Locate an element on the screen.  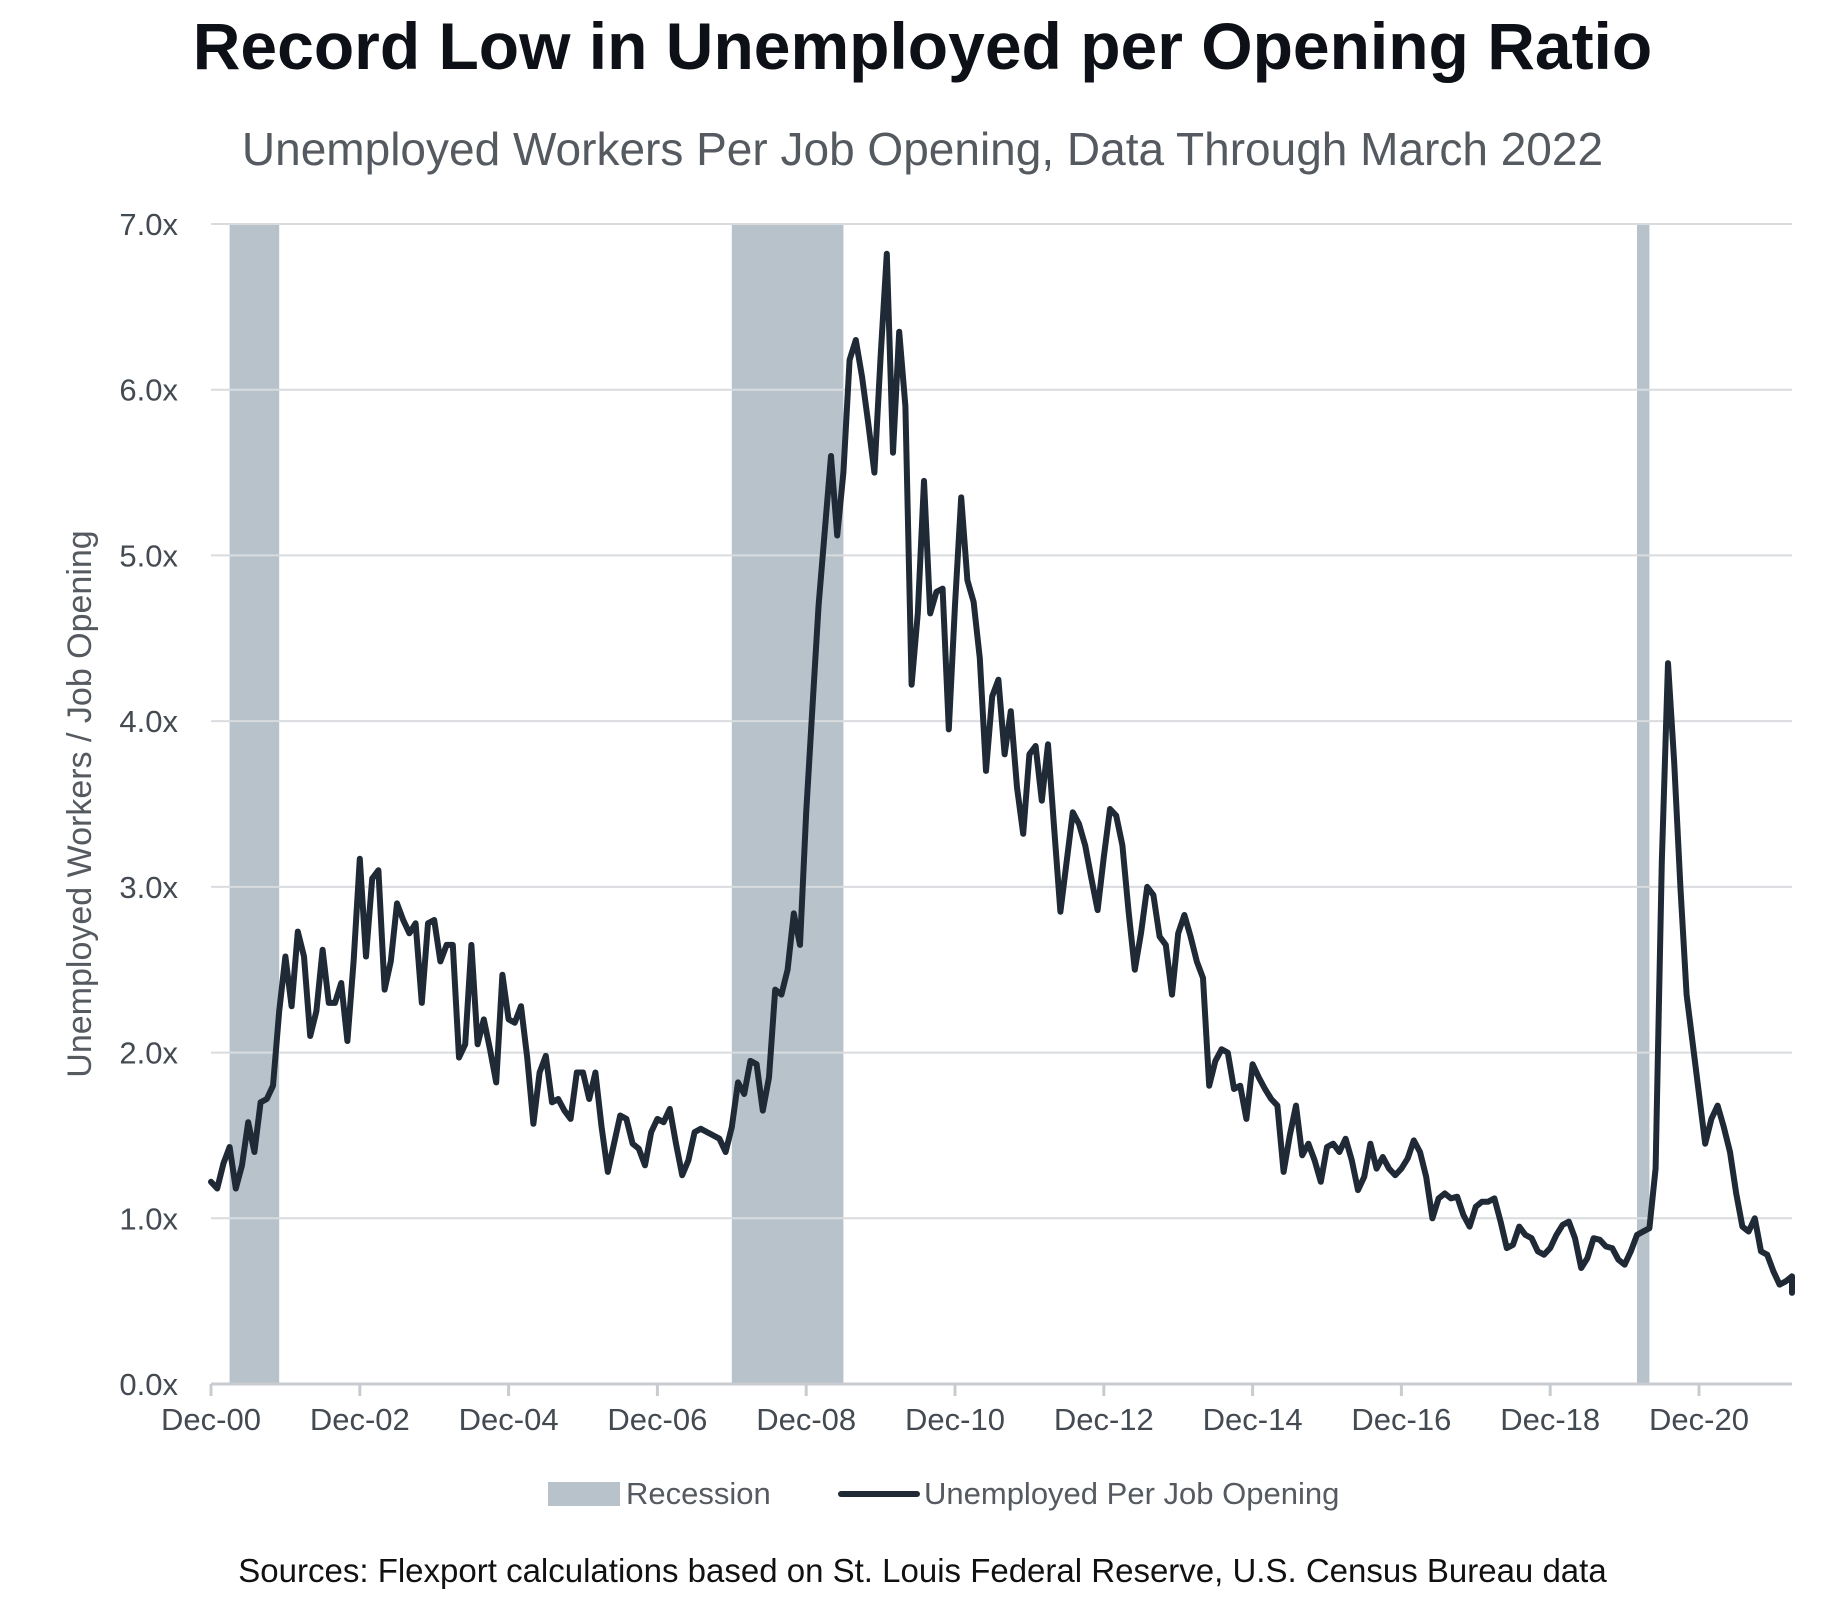
legend-label-series: Unemployed Per Job Opening is located at coordinates (1132, 1493).